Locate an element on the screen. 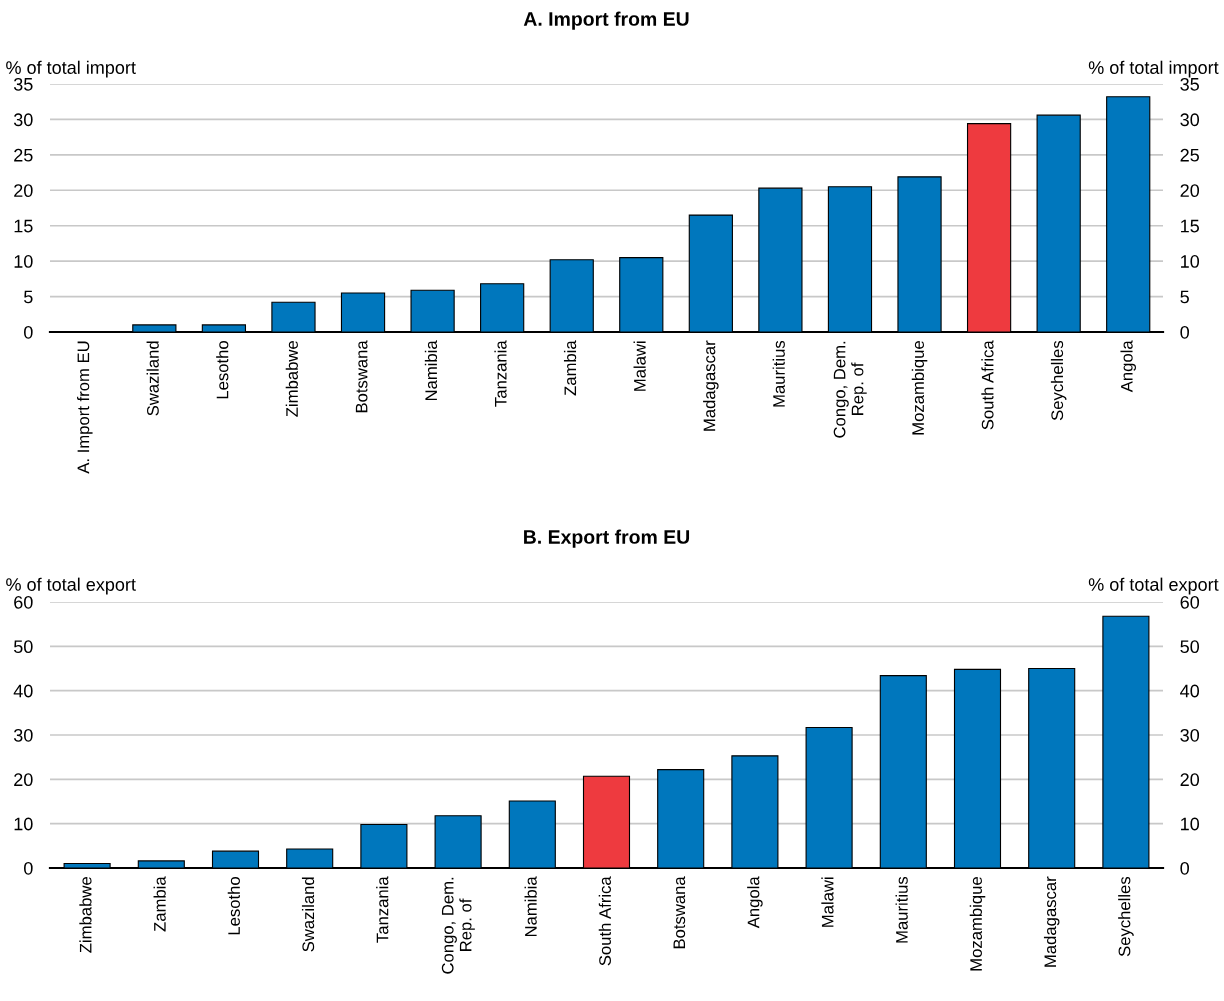 The width and height of the screenshot is (1224, 1001). y2-tick-label: 50 is located at coordinates (1190, 647).